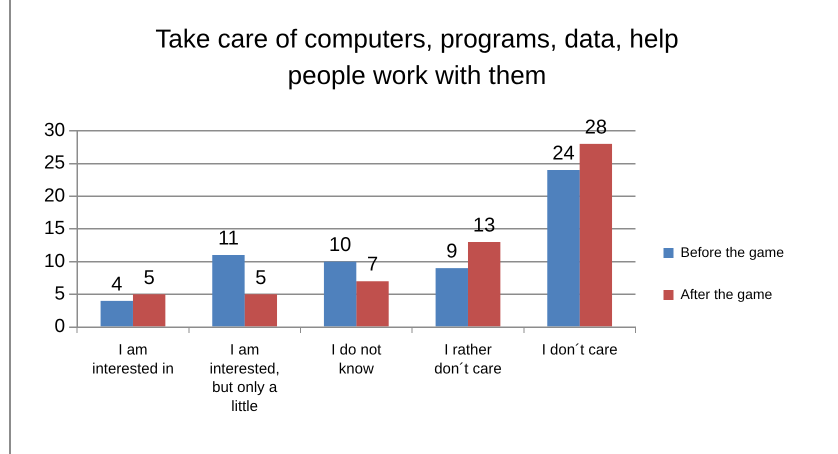 This screenshot has width=838, height=454. Describe the element at coordinates (55, 195) in the screenshot. I see `y-tick-label: 20` at that location.